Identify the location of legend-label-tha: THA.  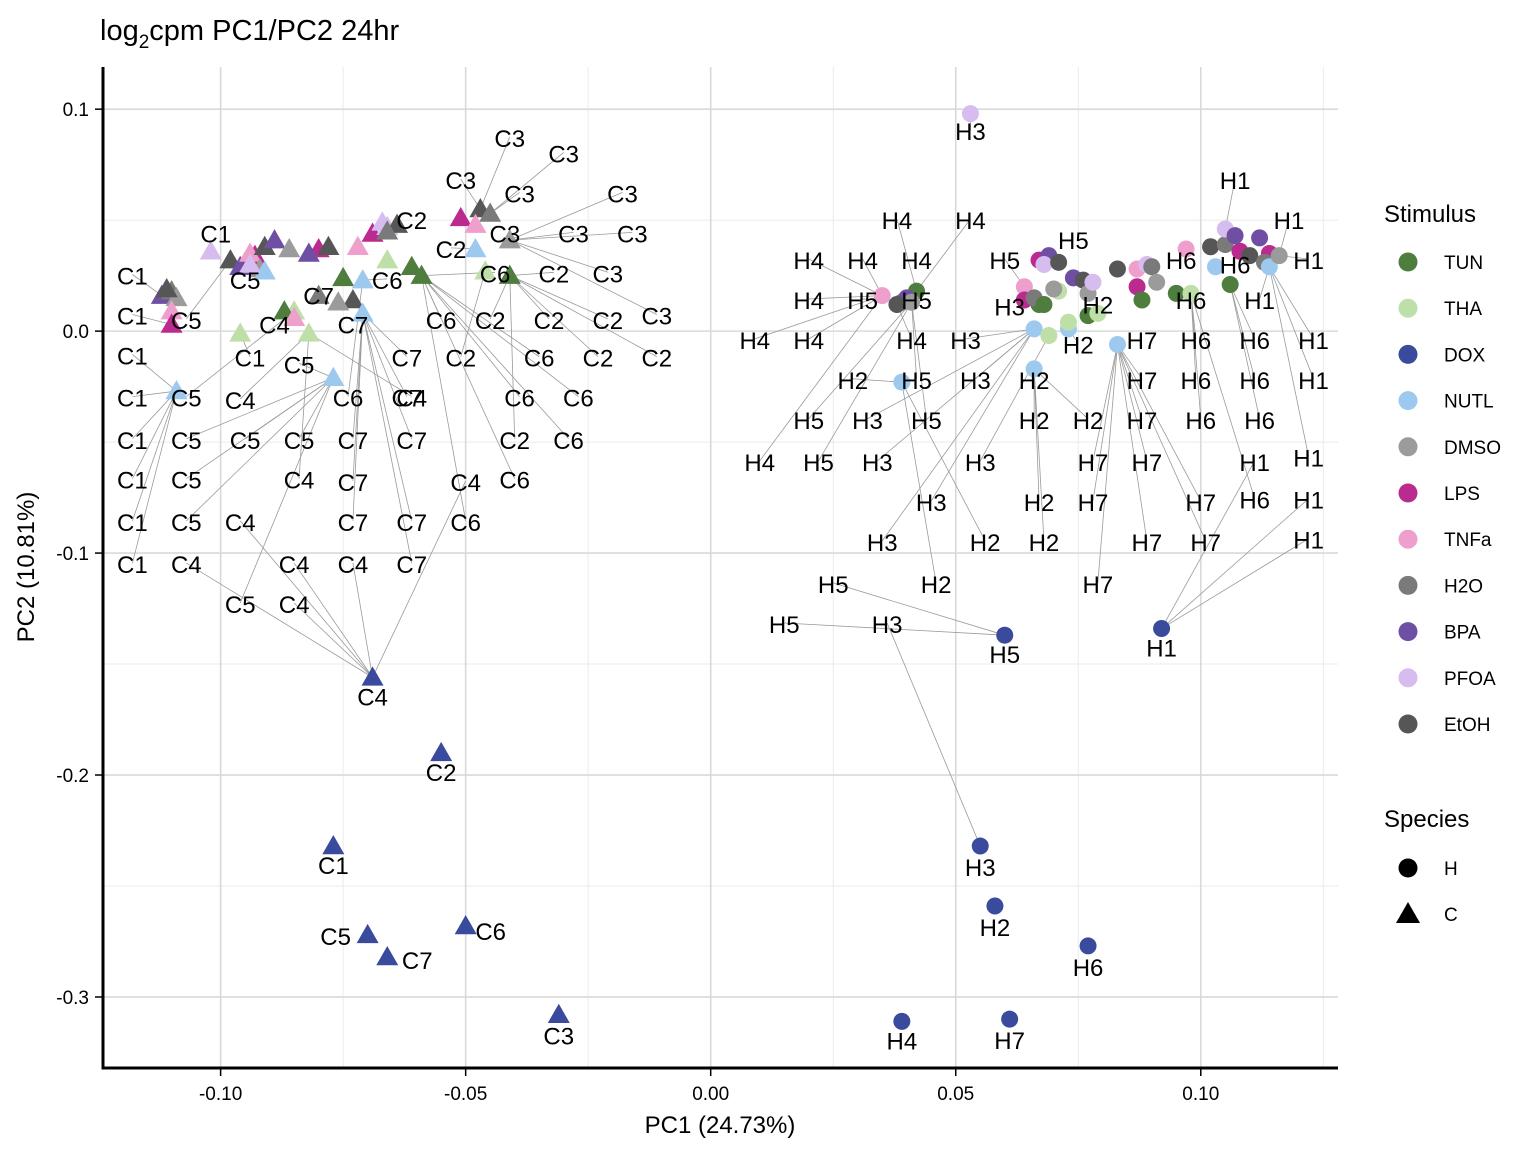
(1463, 309).